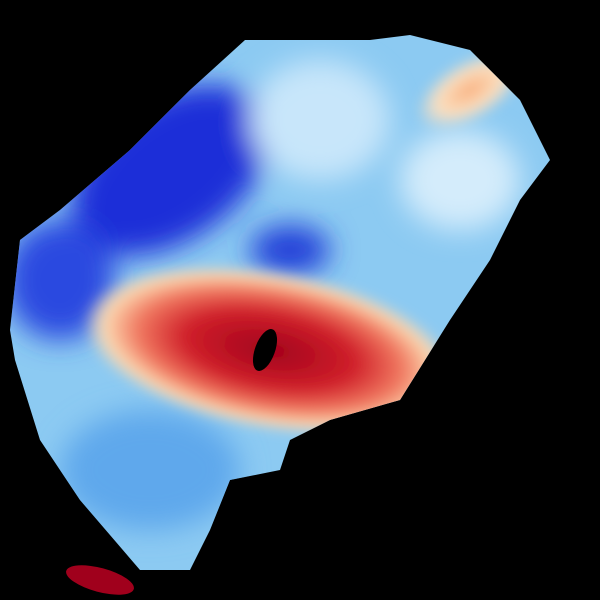 The width and height of the screenshot is (600, 600). Describe the element at coordinates (150, 470) in the screenshot. I see `mid-blue-area` at that location.